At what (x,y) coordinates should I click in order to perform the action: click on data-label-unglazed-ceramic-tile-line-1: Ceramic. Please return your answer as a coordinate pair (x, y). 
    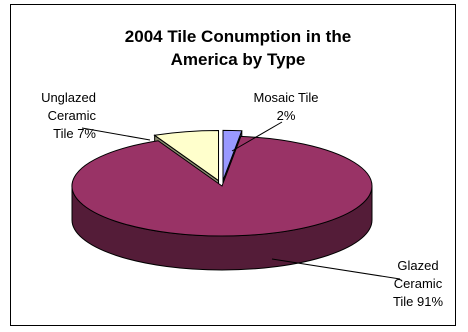
    Looking at the image, I should click on (72, 115).